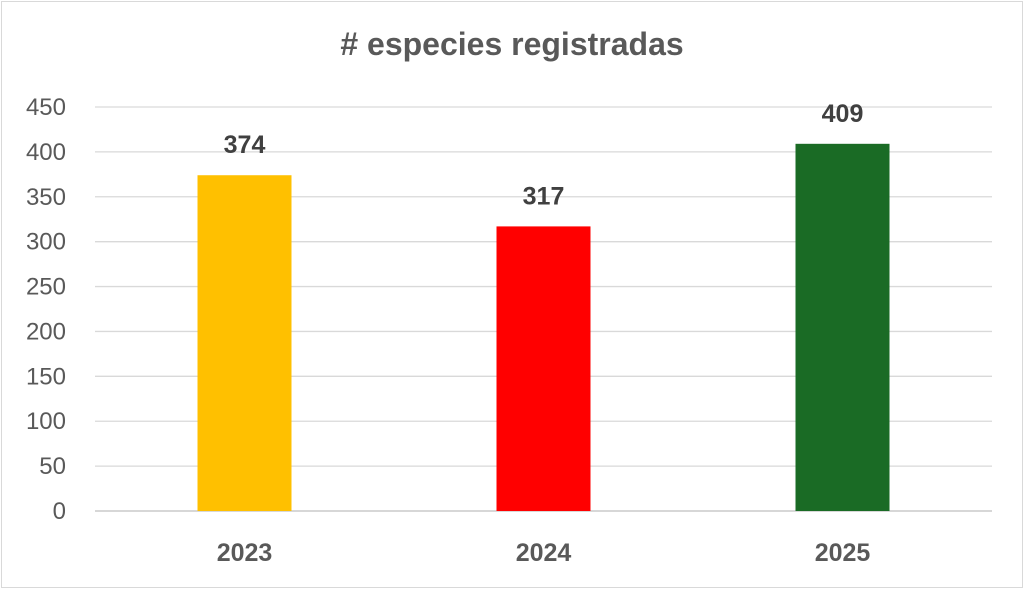 The image size is (1024, 589). Describe the element at coordinates (843, 114) in the screenshot. I see `data-label: 409` at that location.